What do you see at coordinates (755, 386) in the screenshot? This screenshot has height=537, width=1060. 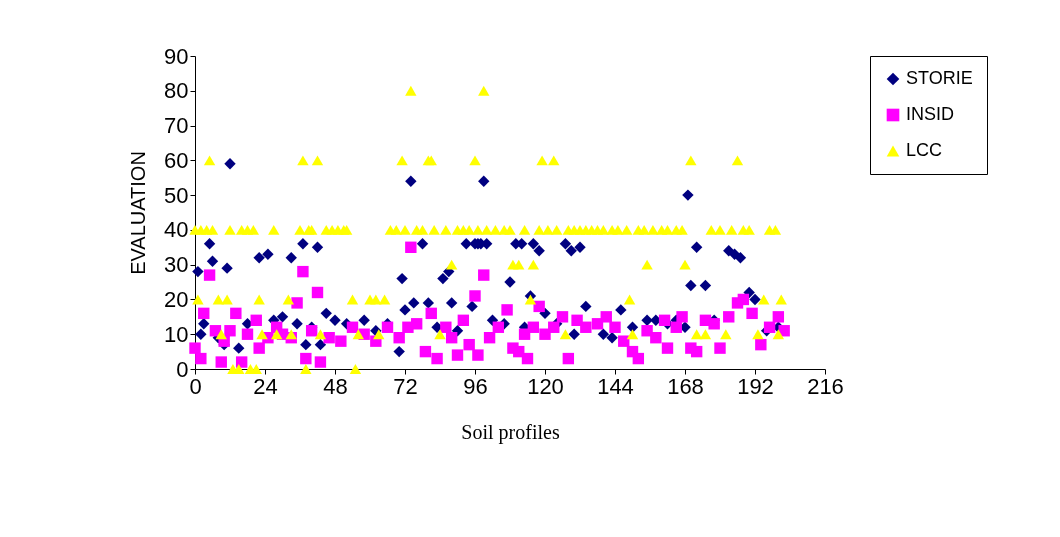 I see `x-tick-label: 192` at bounding box center [755, 386].